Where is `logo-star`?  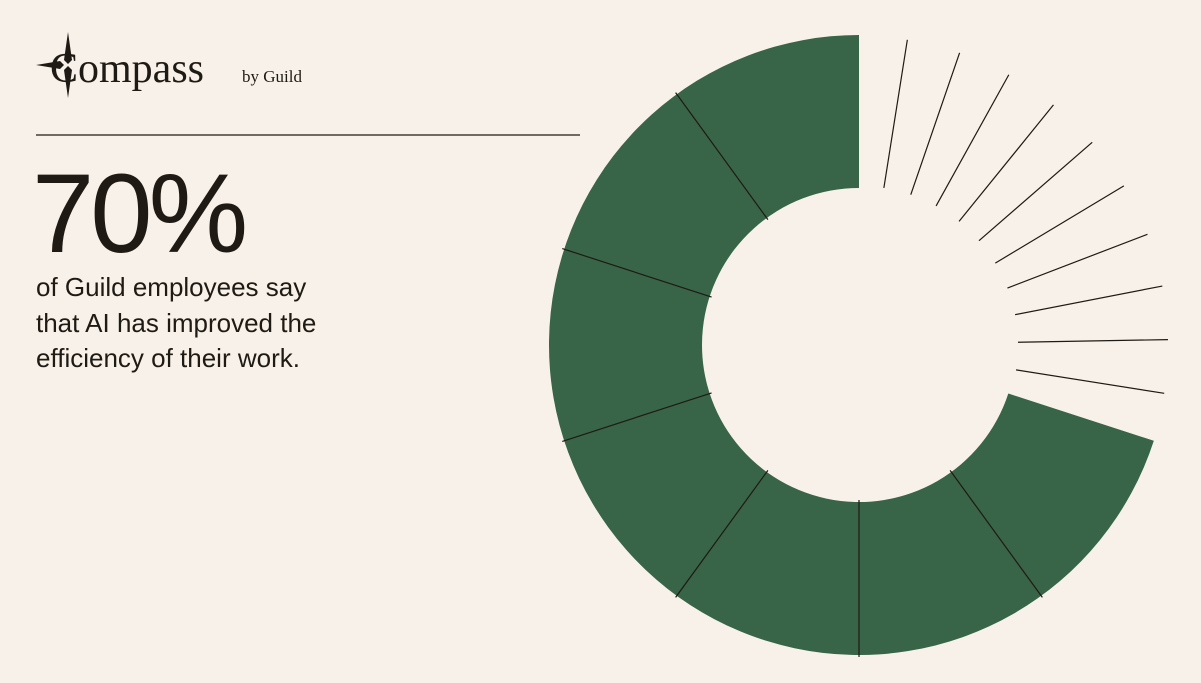
logo-star is located at coordinates (54, 65).